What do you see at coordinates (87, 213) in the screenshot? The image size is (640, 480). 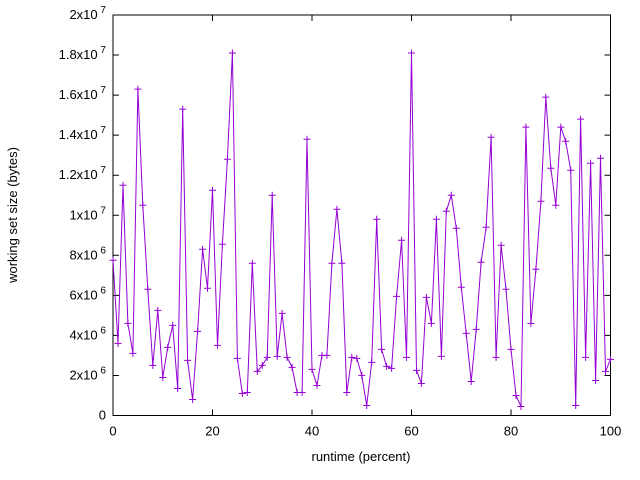 I see `y-tick-label: 1x10 7` at bounding box center [87, 213].